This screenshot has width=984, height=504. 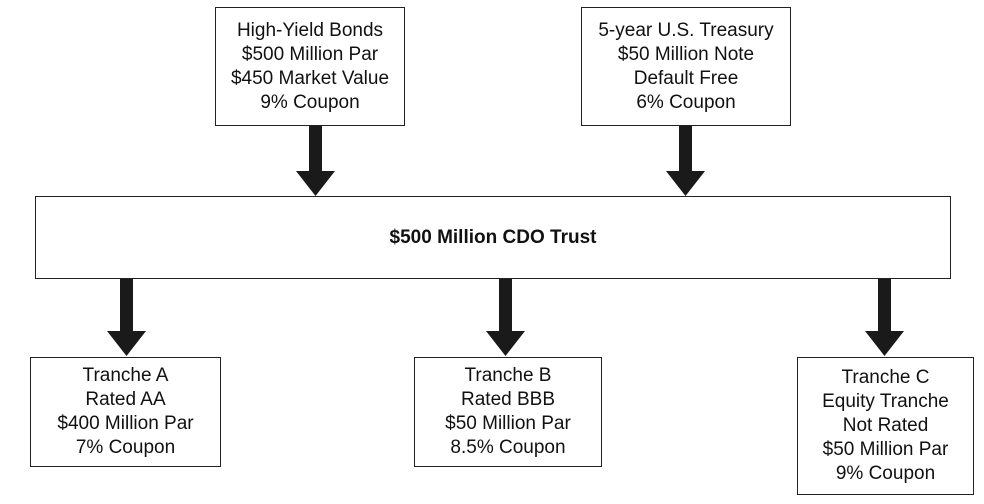 What do you see at coordinates (126, 317) in the screenshot?
I see `arrow-trust-to-tranche-a` at bounding box center [126, 317].